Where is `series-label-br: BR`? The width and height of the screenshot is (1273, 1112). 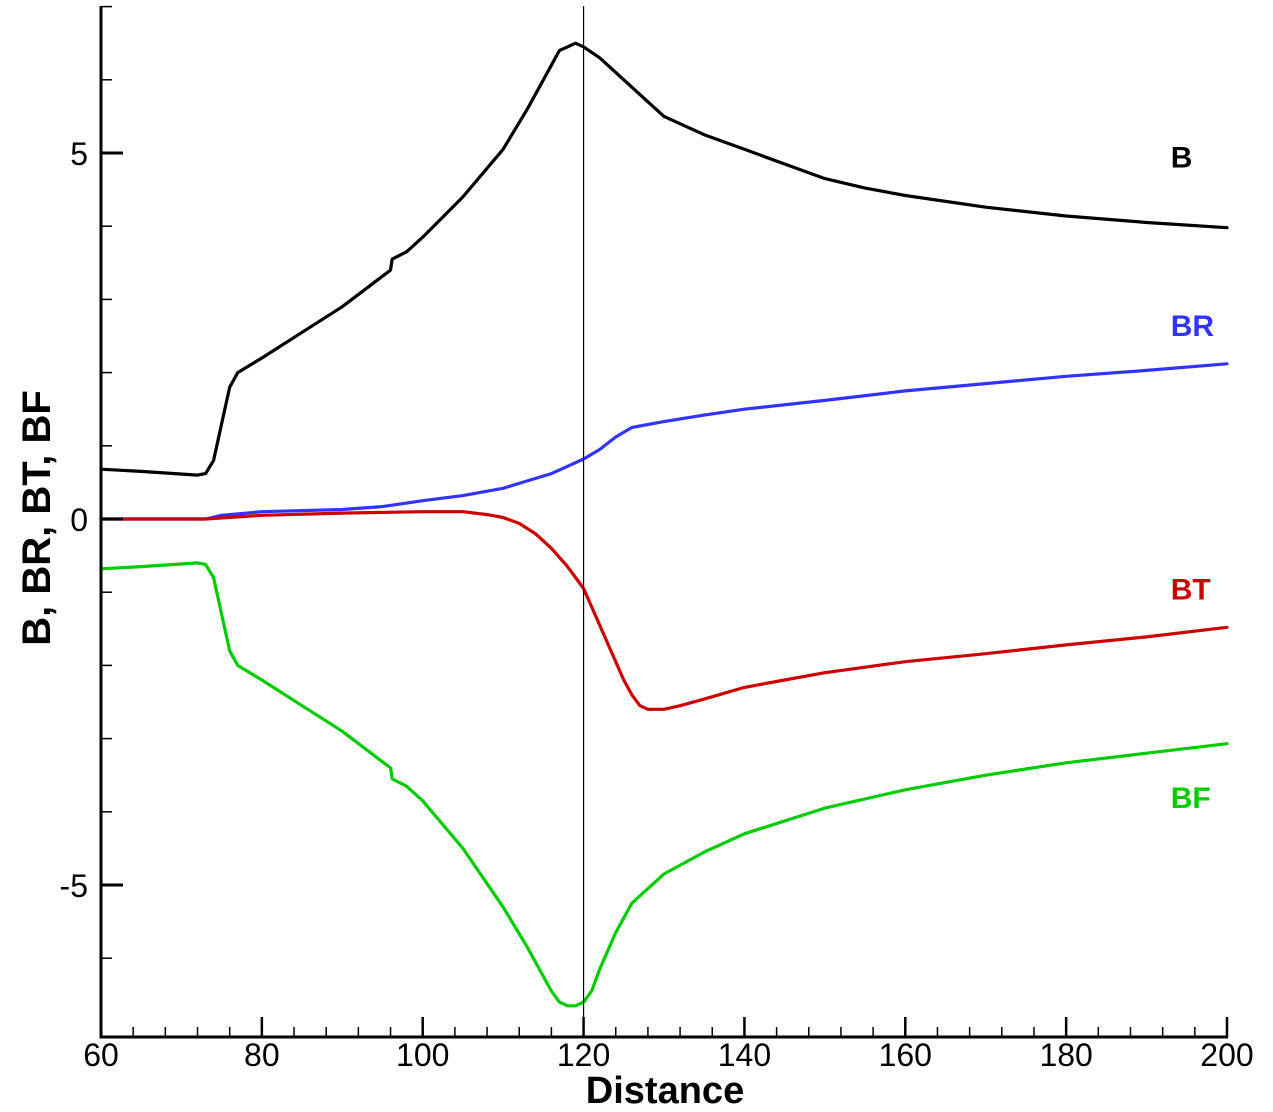 series-label-br: BR is located at coordinates (1193, 326).